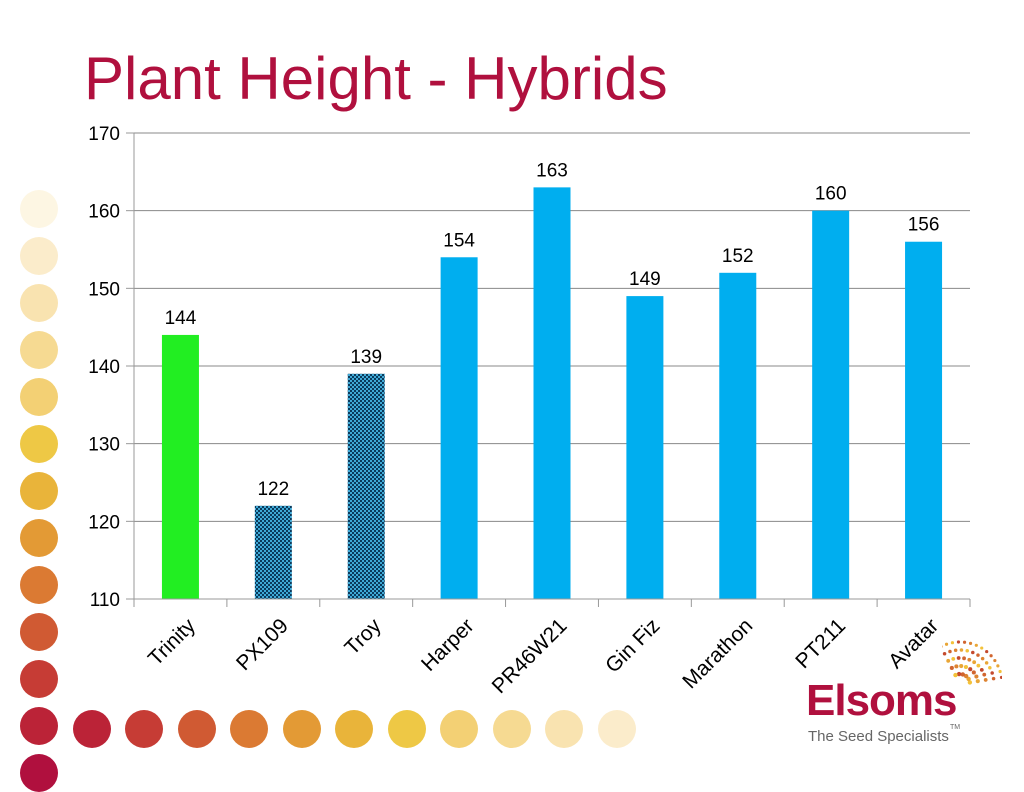  Describe the element at coordinates (180, 466) in the screenshot. I see `bar-trinity` at that location.